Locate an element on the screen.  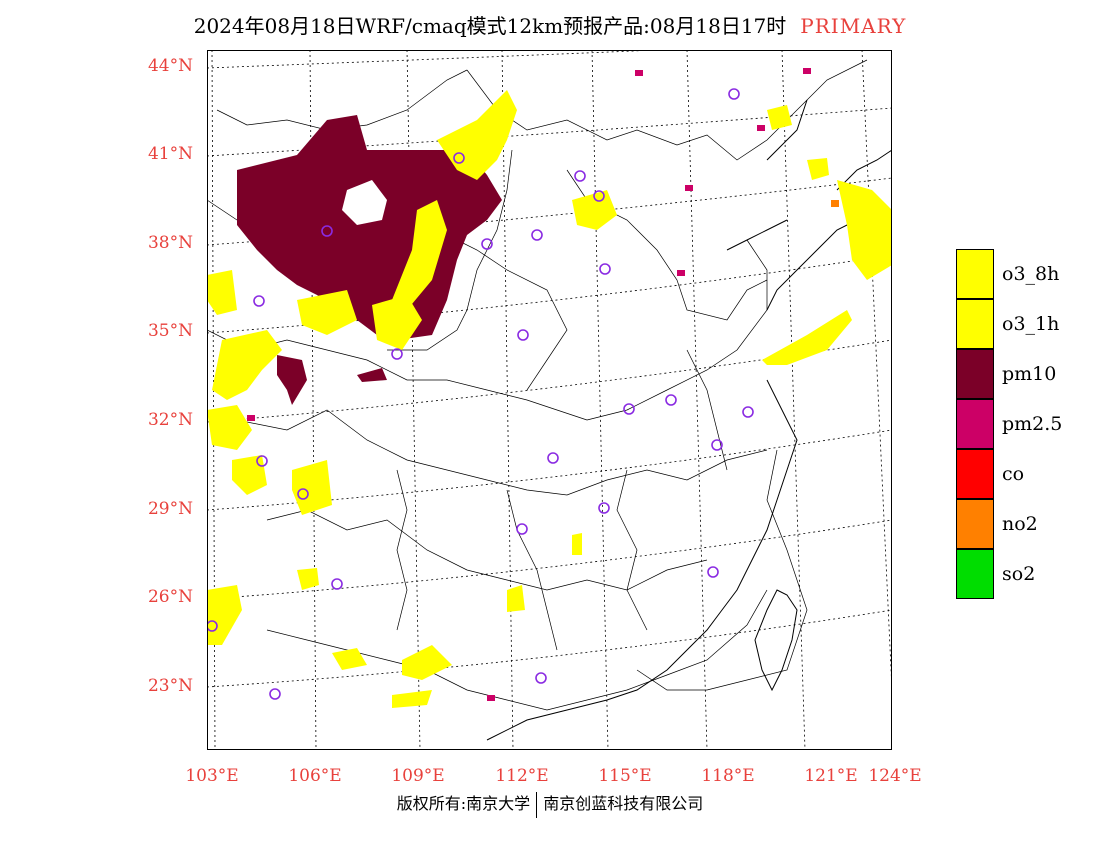
legend-label: pm10 is located at coordinates (1029, 374).